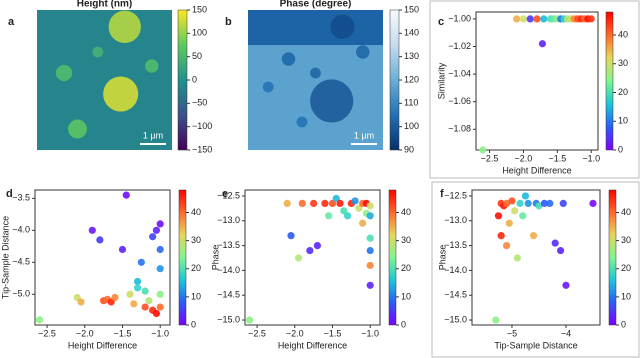 The height and width of the screenshot is (358, 640). Describe the element at coordinates (11, 22) in the screenshot. I see `panel-label: a` at that location.